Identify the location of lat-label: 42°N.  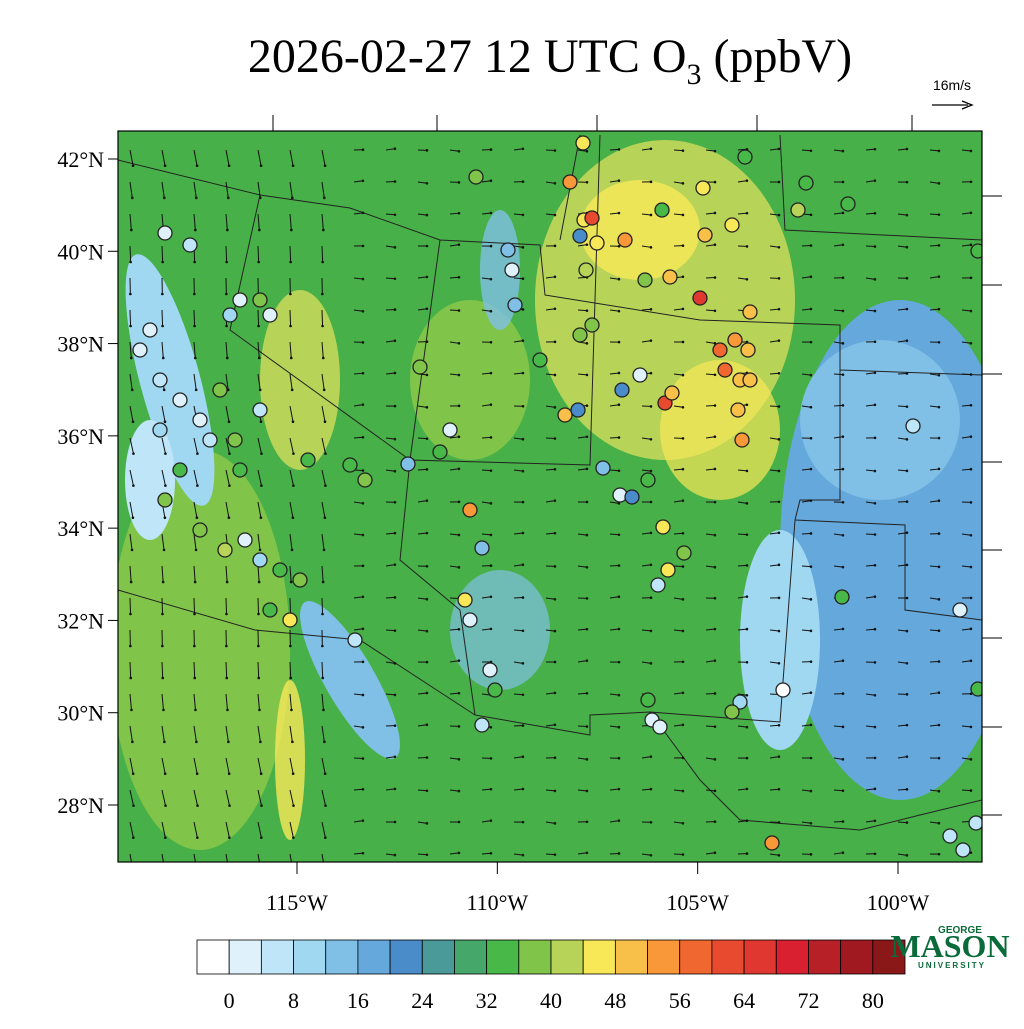
(80, 159).